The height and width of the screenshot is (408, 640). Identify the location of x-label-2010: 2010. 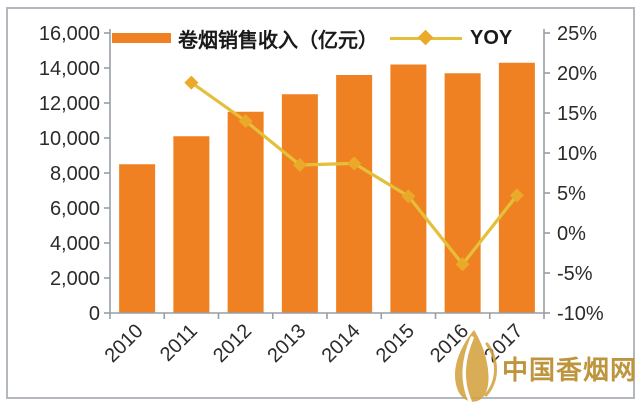
(124, 343).